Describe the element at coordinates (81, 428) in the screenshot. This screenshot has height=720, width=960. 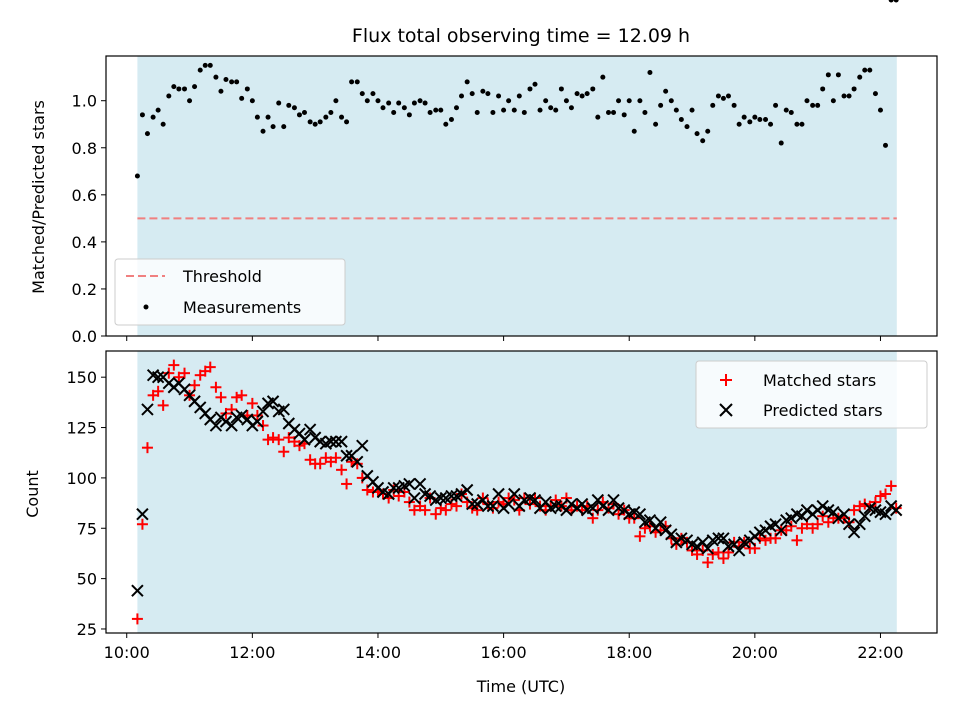
I see `y-tick-label-bottom: 125` at that location.